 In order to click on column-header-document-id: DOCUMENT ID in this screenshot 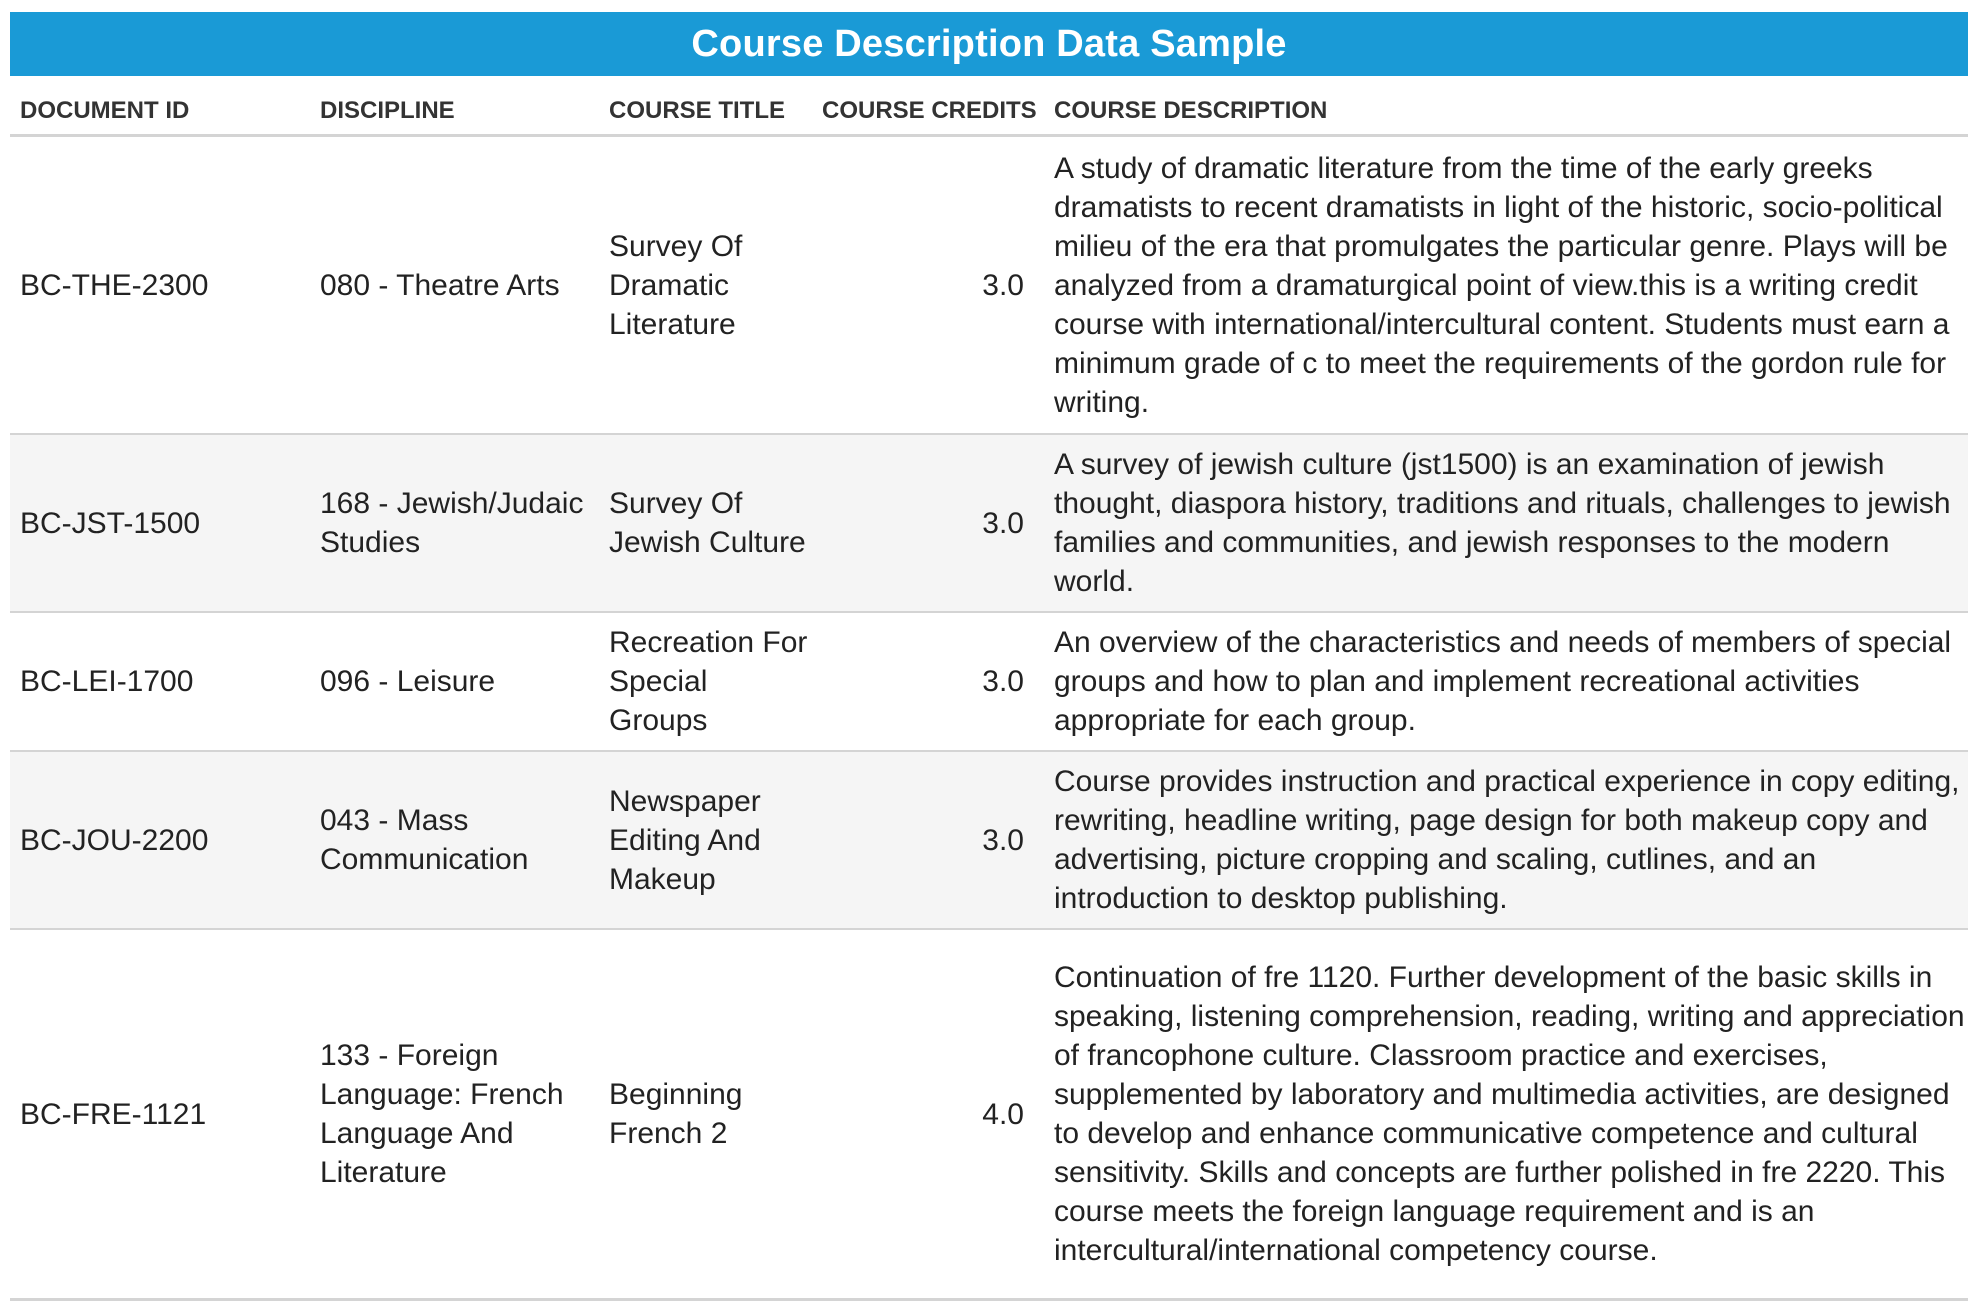, I will do `click(160, 112)`.